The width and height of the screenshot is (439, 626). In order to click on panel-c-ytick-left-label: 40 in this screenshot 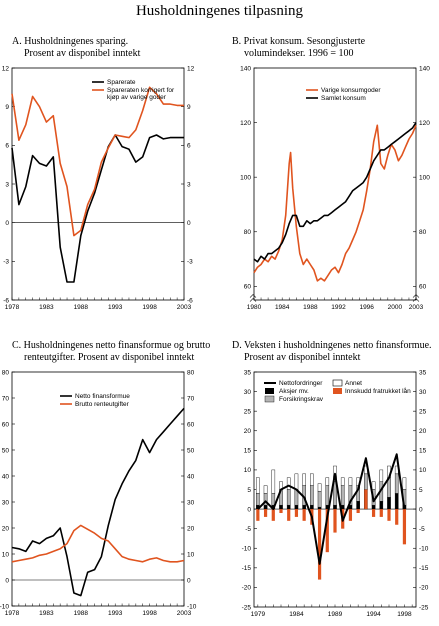, I will do `click(6, 476)`.